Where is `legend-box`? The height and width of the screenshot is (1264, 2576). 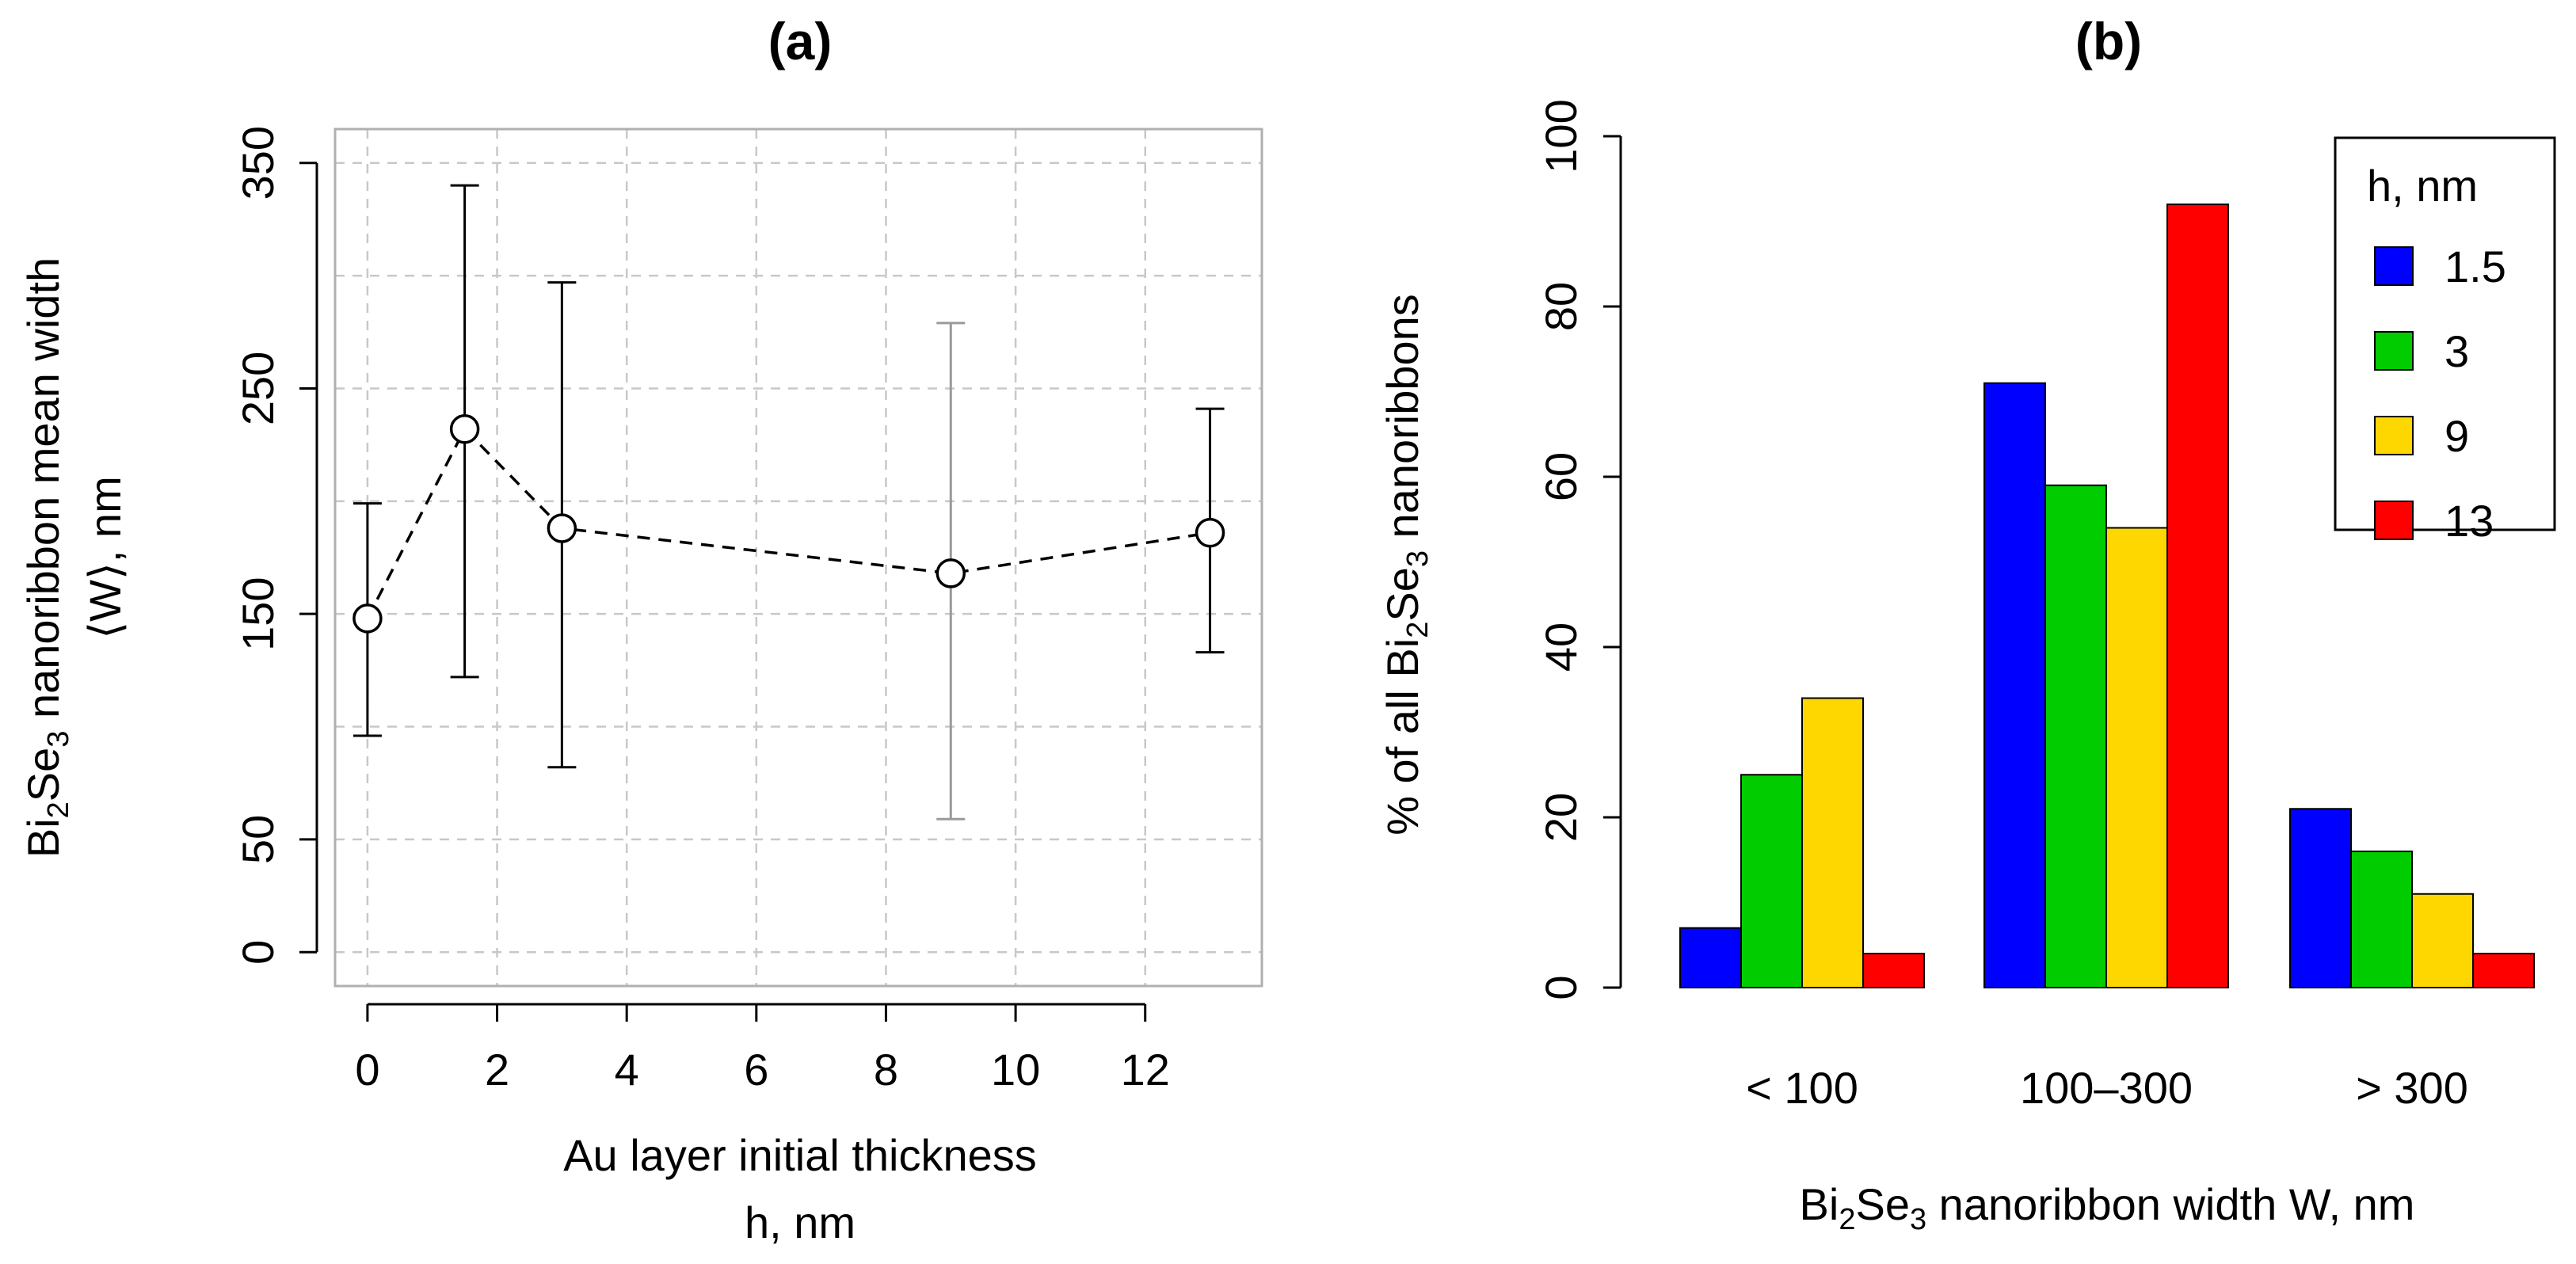 legend-box is located at coordinates (2445, 333).